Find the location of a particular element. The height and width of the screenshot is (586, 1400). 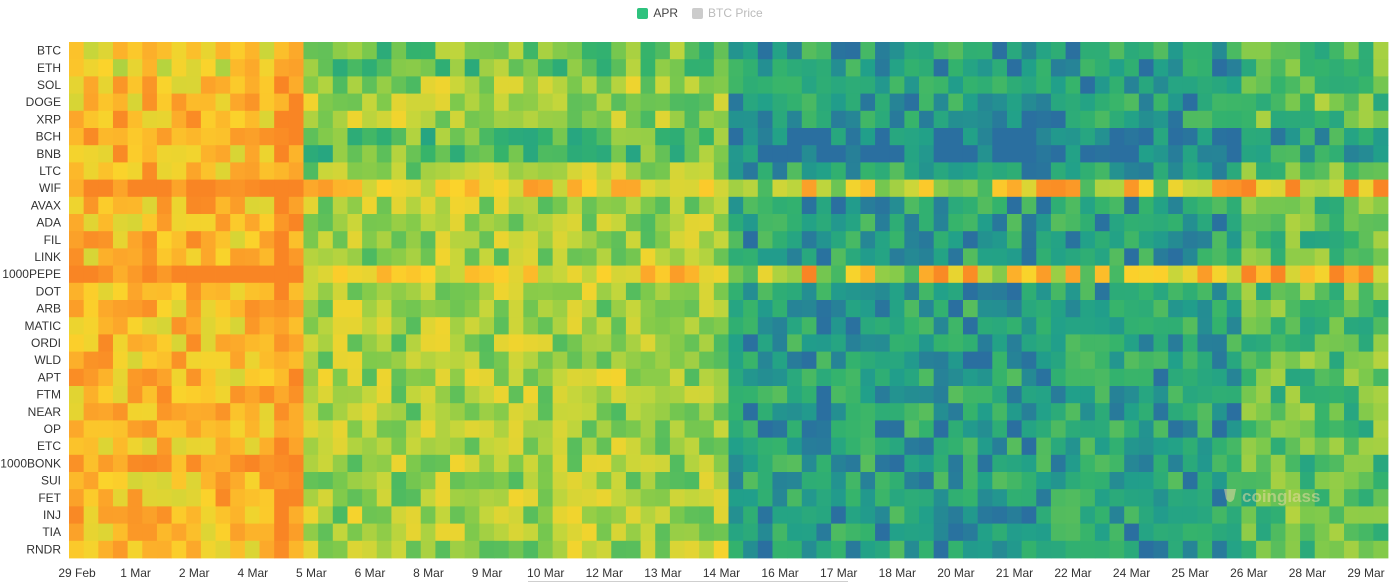

legend-item-apr: APR is located at coordinates (657, 13).